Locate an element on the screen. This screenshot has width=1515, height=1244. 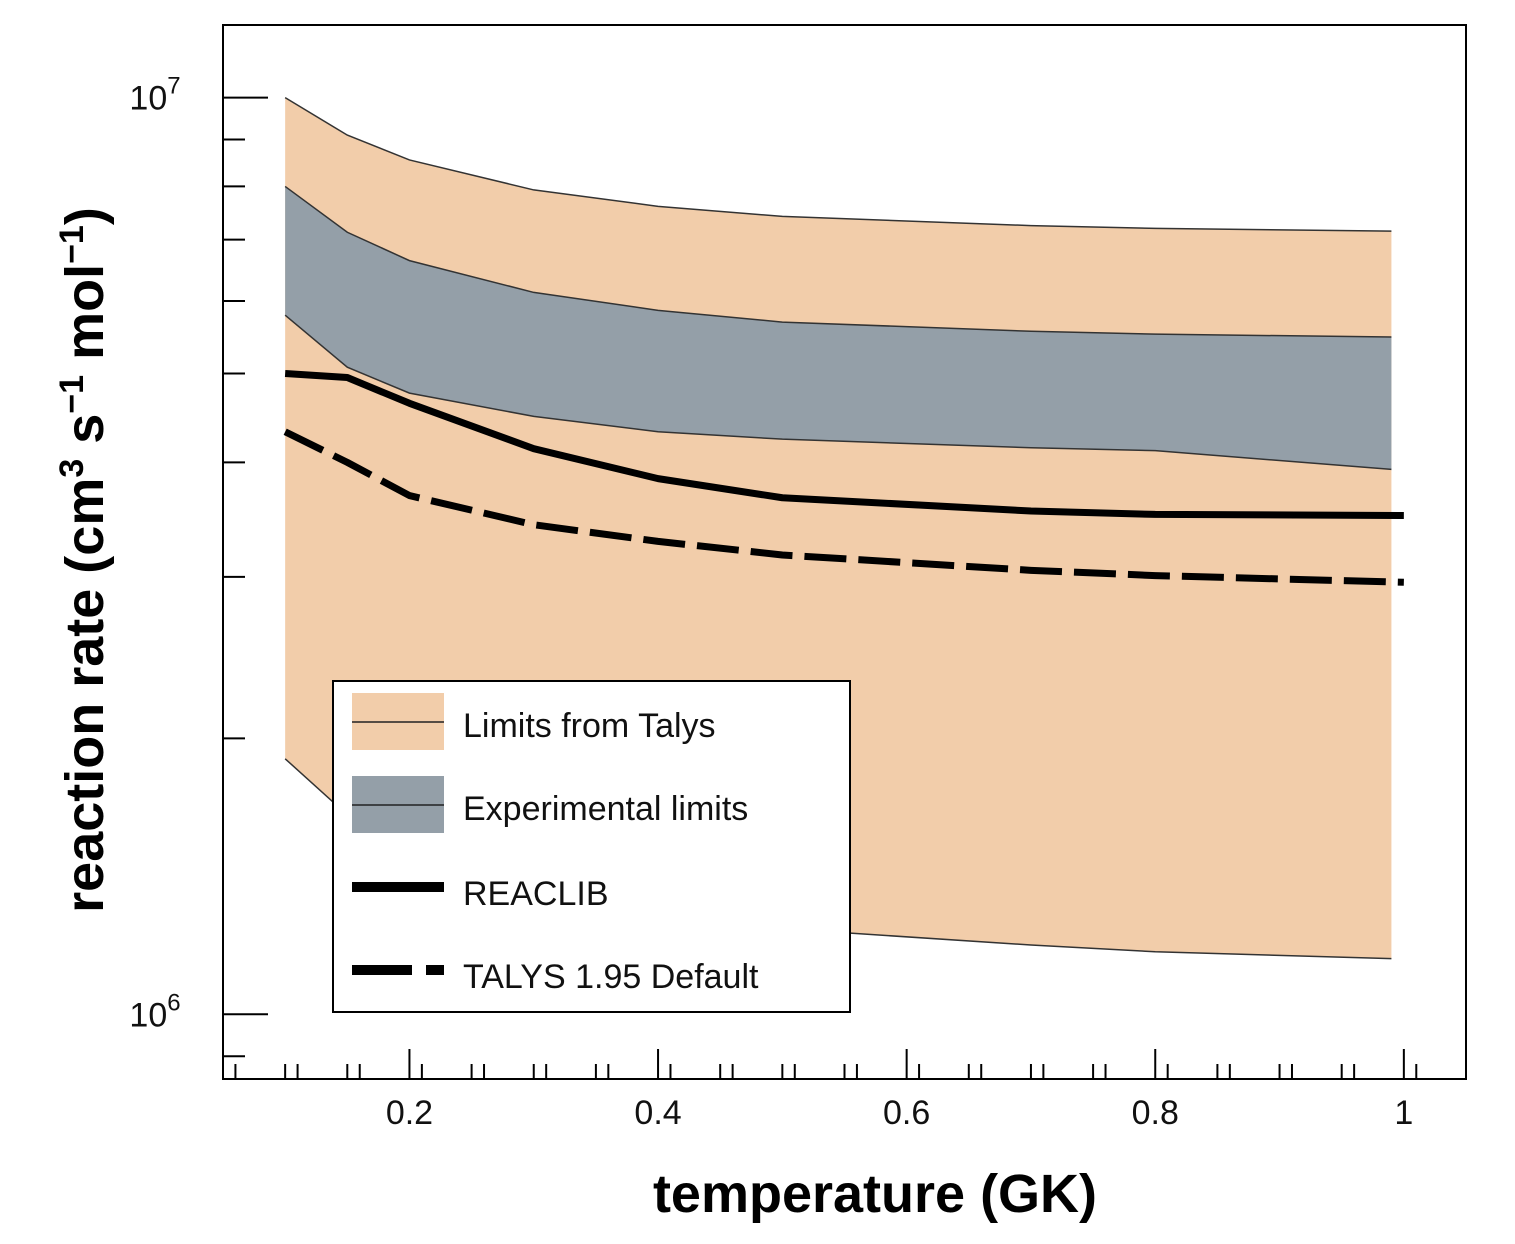
x-tick-label: 0.2 is located at coordinates (409, 1113).